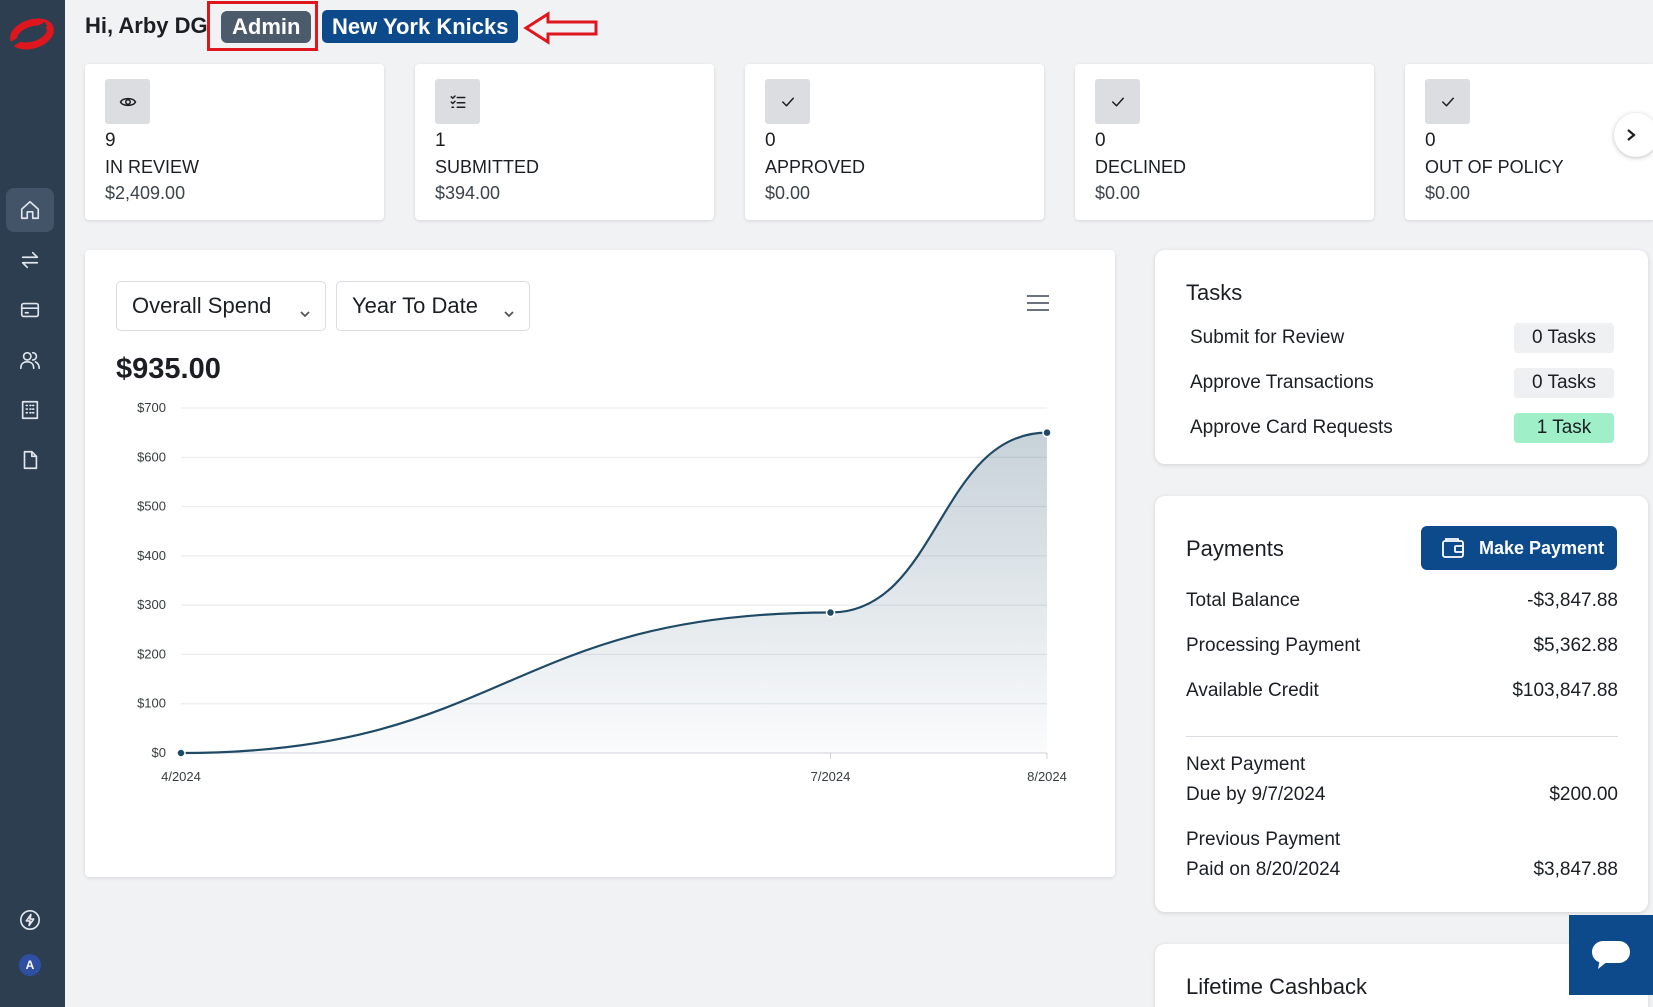 This screenshot has width=1653, height=1007. I want to click on processing-payment-label: Processing Payment, so click(1273, 645).